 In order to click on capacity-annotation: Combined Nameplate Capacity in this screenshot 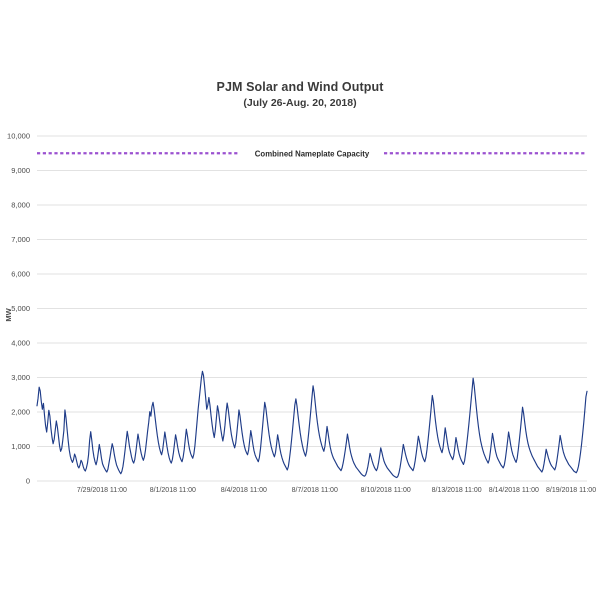, I will do `click(312, 153)`.